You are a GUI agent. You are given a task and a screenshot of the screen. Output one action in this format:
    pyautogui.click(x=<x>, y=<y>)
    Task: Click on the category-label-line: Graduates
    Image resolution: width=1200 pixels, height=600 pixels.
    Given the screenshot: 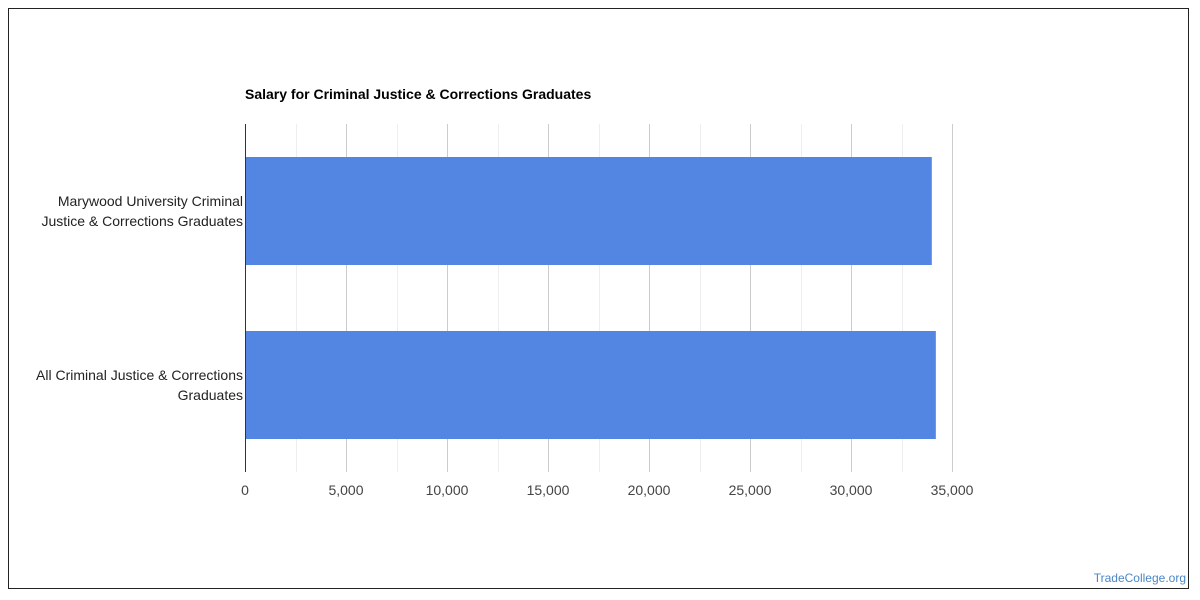 What is the action you would take?
    pyautogui.click(x=210, y=395)
    